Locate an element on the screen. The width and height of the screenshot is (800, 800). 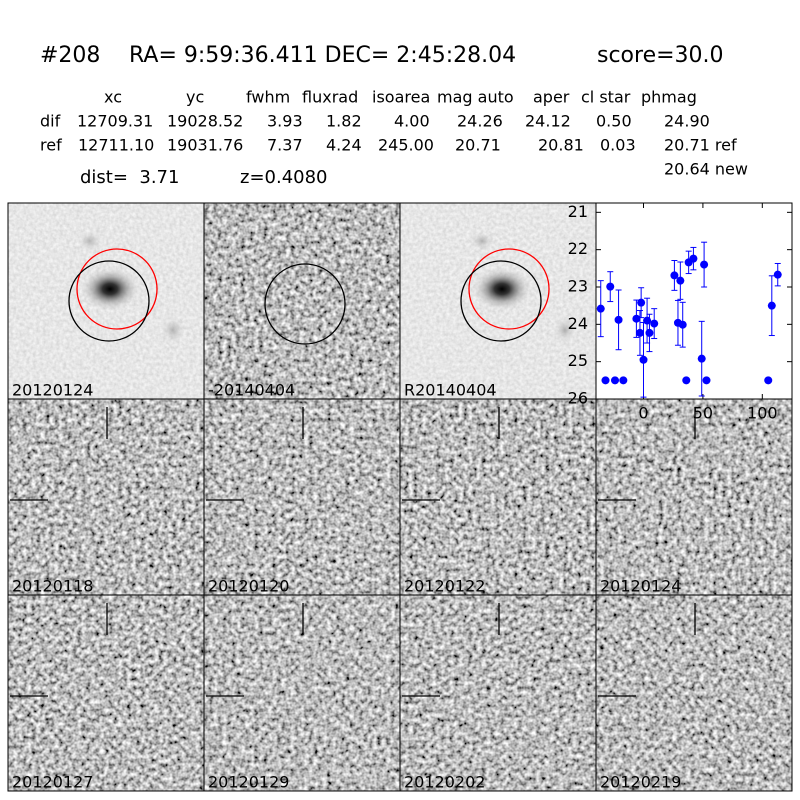
stamp-label: 20120219 is located at coordinates (640, 782).